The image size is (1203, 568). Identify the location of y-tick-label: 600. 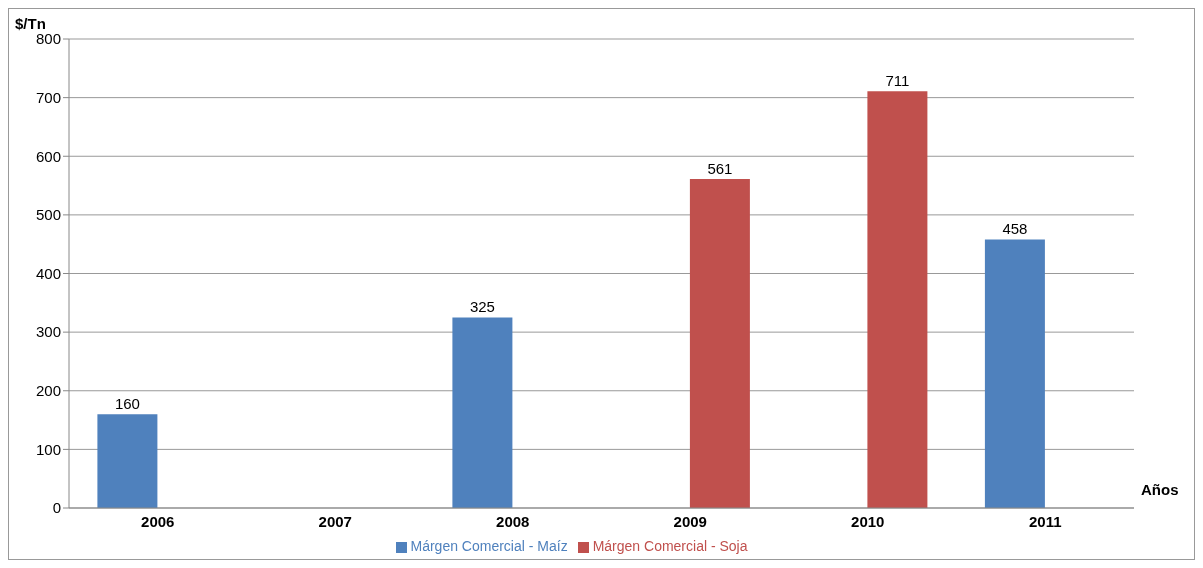
(48, 156).